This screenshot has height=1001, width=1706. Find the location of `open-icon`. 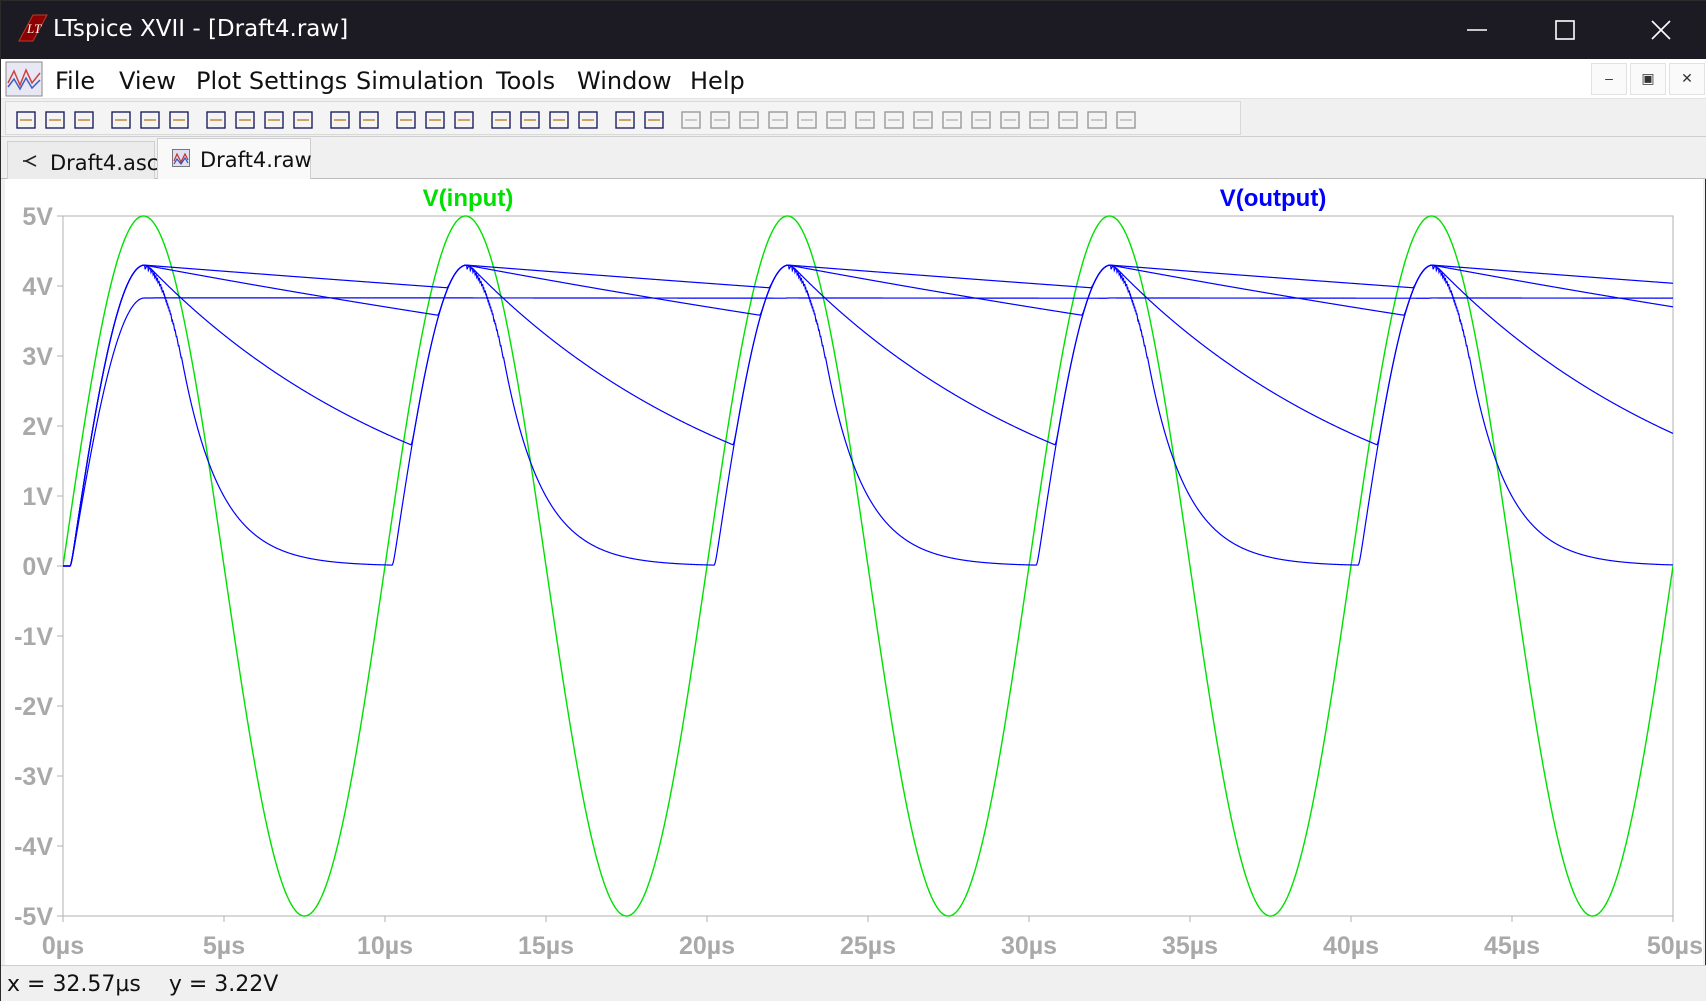

open-icon is located at coordinates (56, 121).